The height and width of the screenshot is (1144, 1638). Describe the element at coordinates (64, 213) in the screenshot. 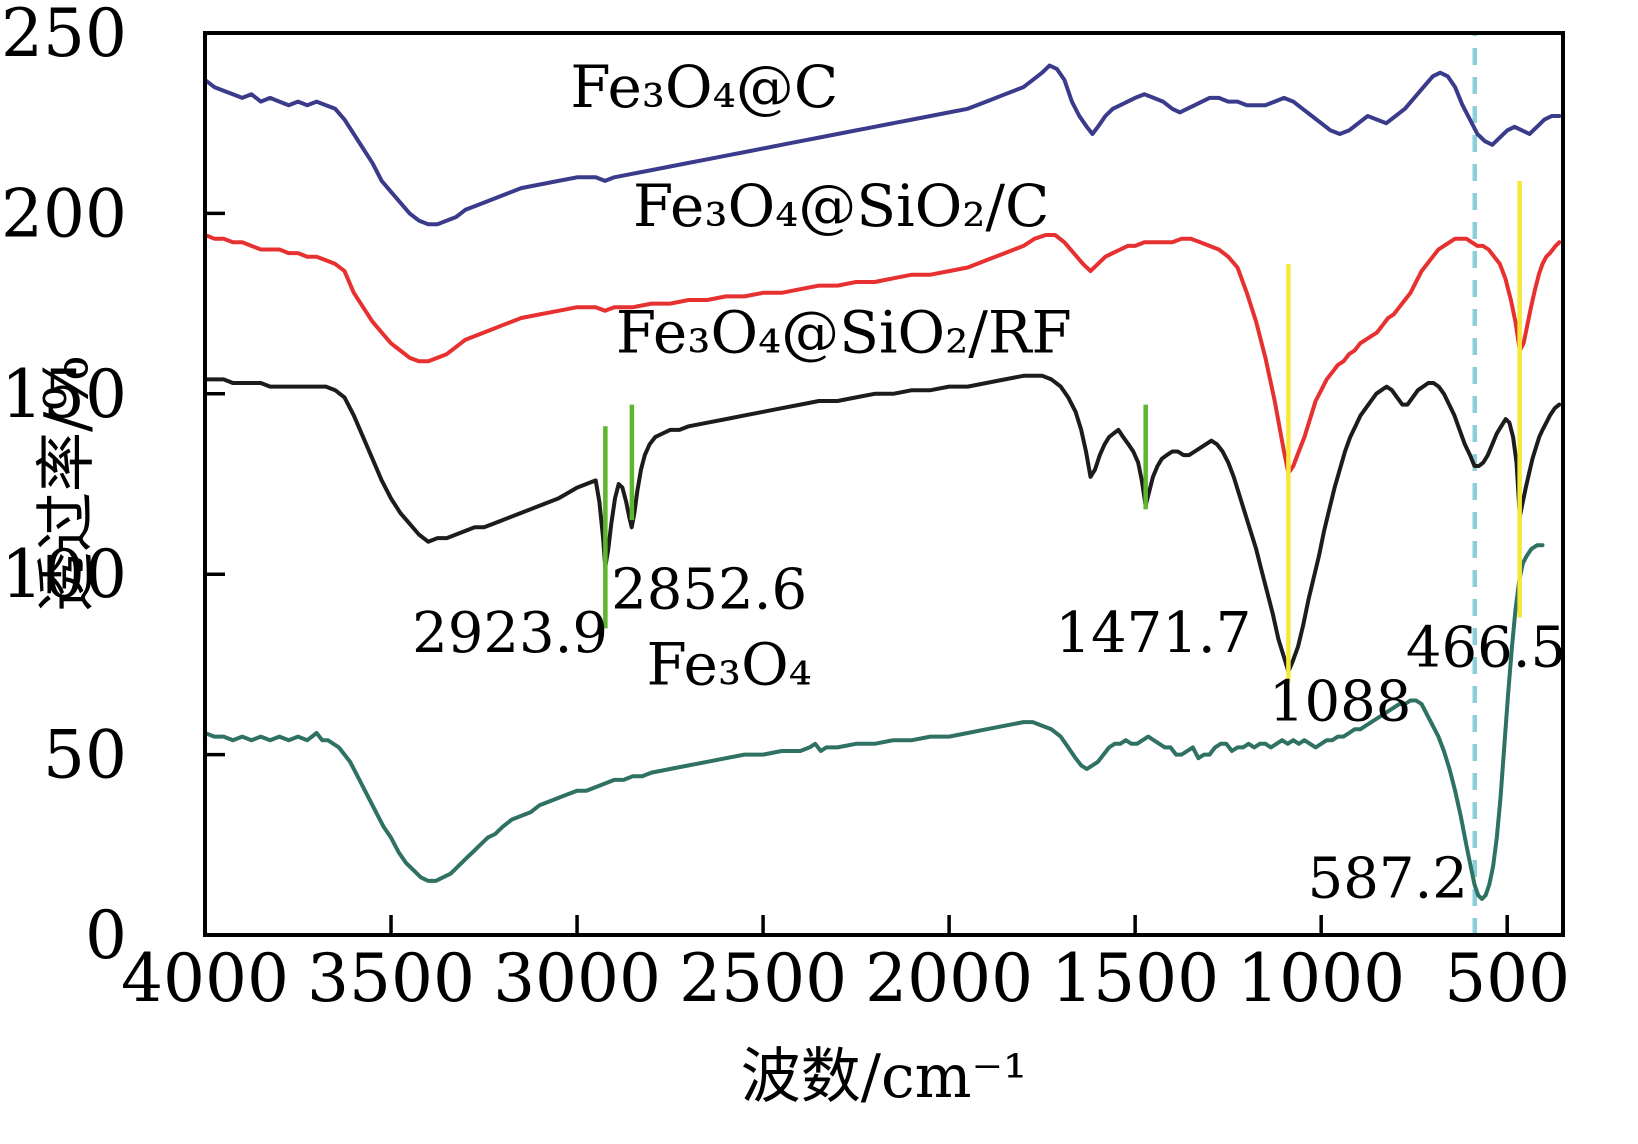

I see `y-tick-label: 200` at that location.